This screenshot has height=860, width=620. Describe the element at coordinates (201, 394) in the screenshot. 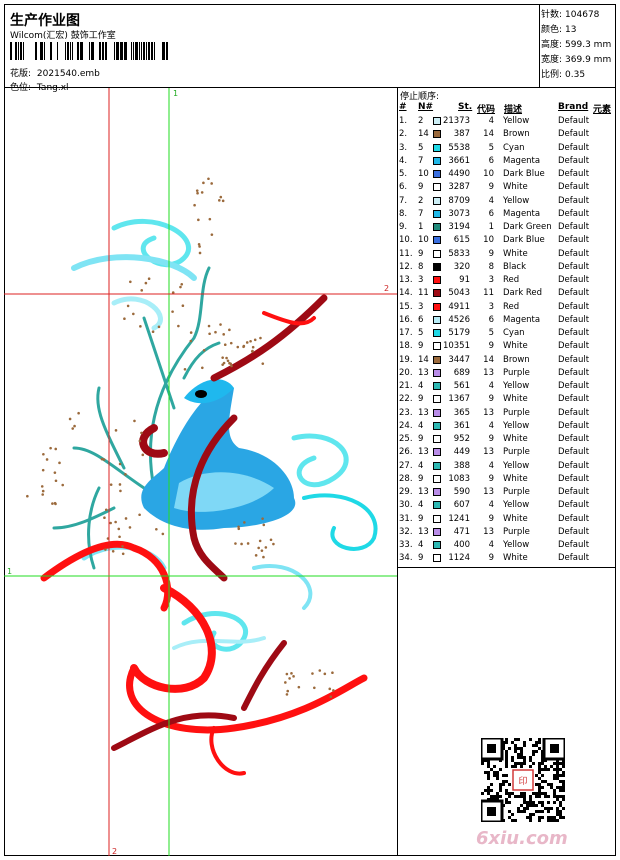

I see `deer-eye` at that location.